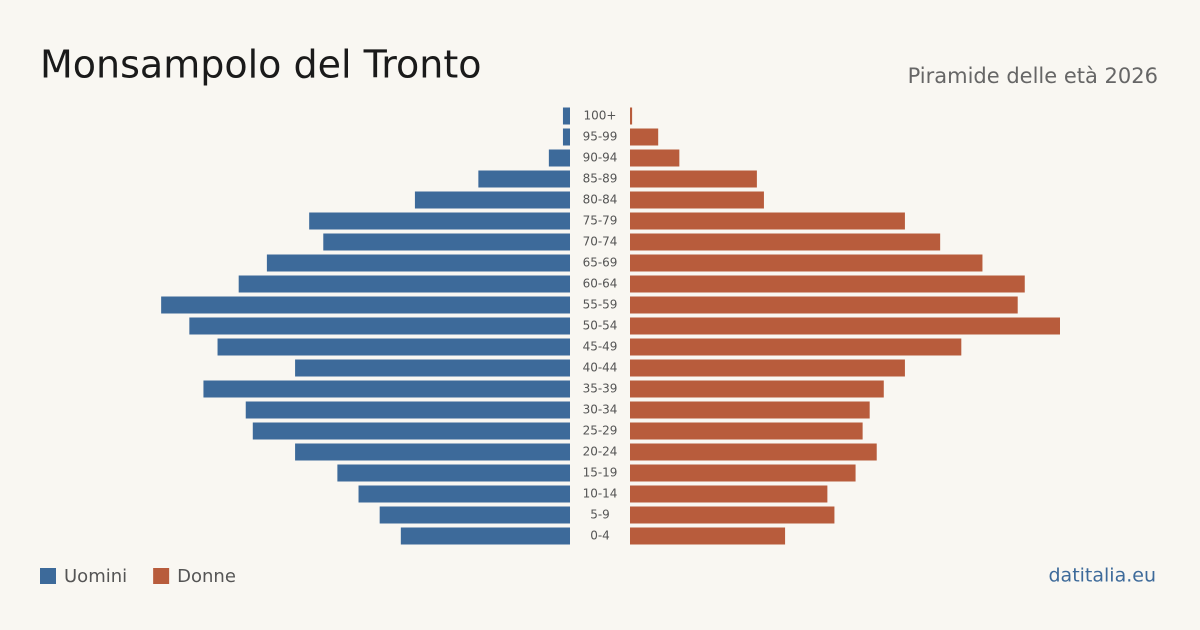 The width and height of the screenshot is (1200, 630). What do you see at coordinates (1103, 576) in the screenshot?
I see `source: datitalia.eu` at bounding box center [1103, 576].